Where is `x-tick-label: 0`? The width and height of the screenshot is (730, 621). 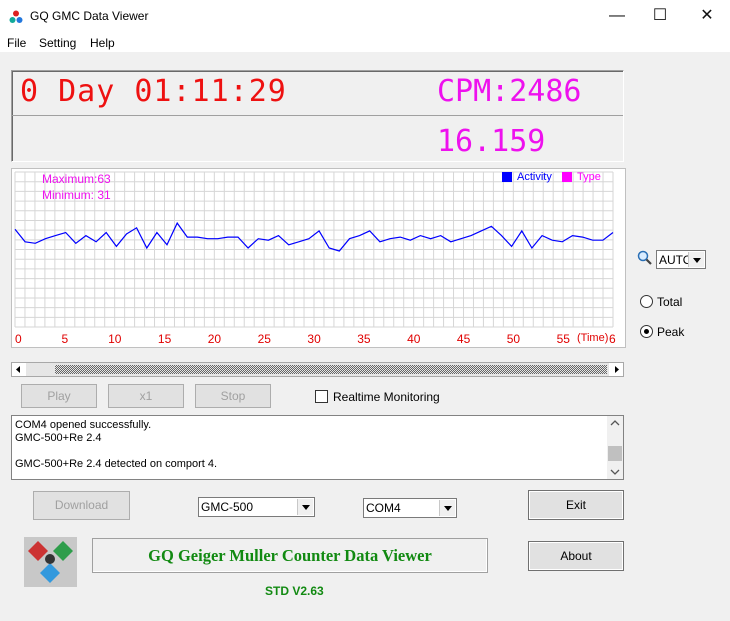 x-tick-label: 0 is located at coordinates (18, 339).